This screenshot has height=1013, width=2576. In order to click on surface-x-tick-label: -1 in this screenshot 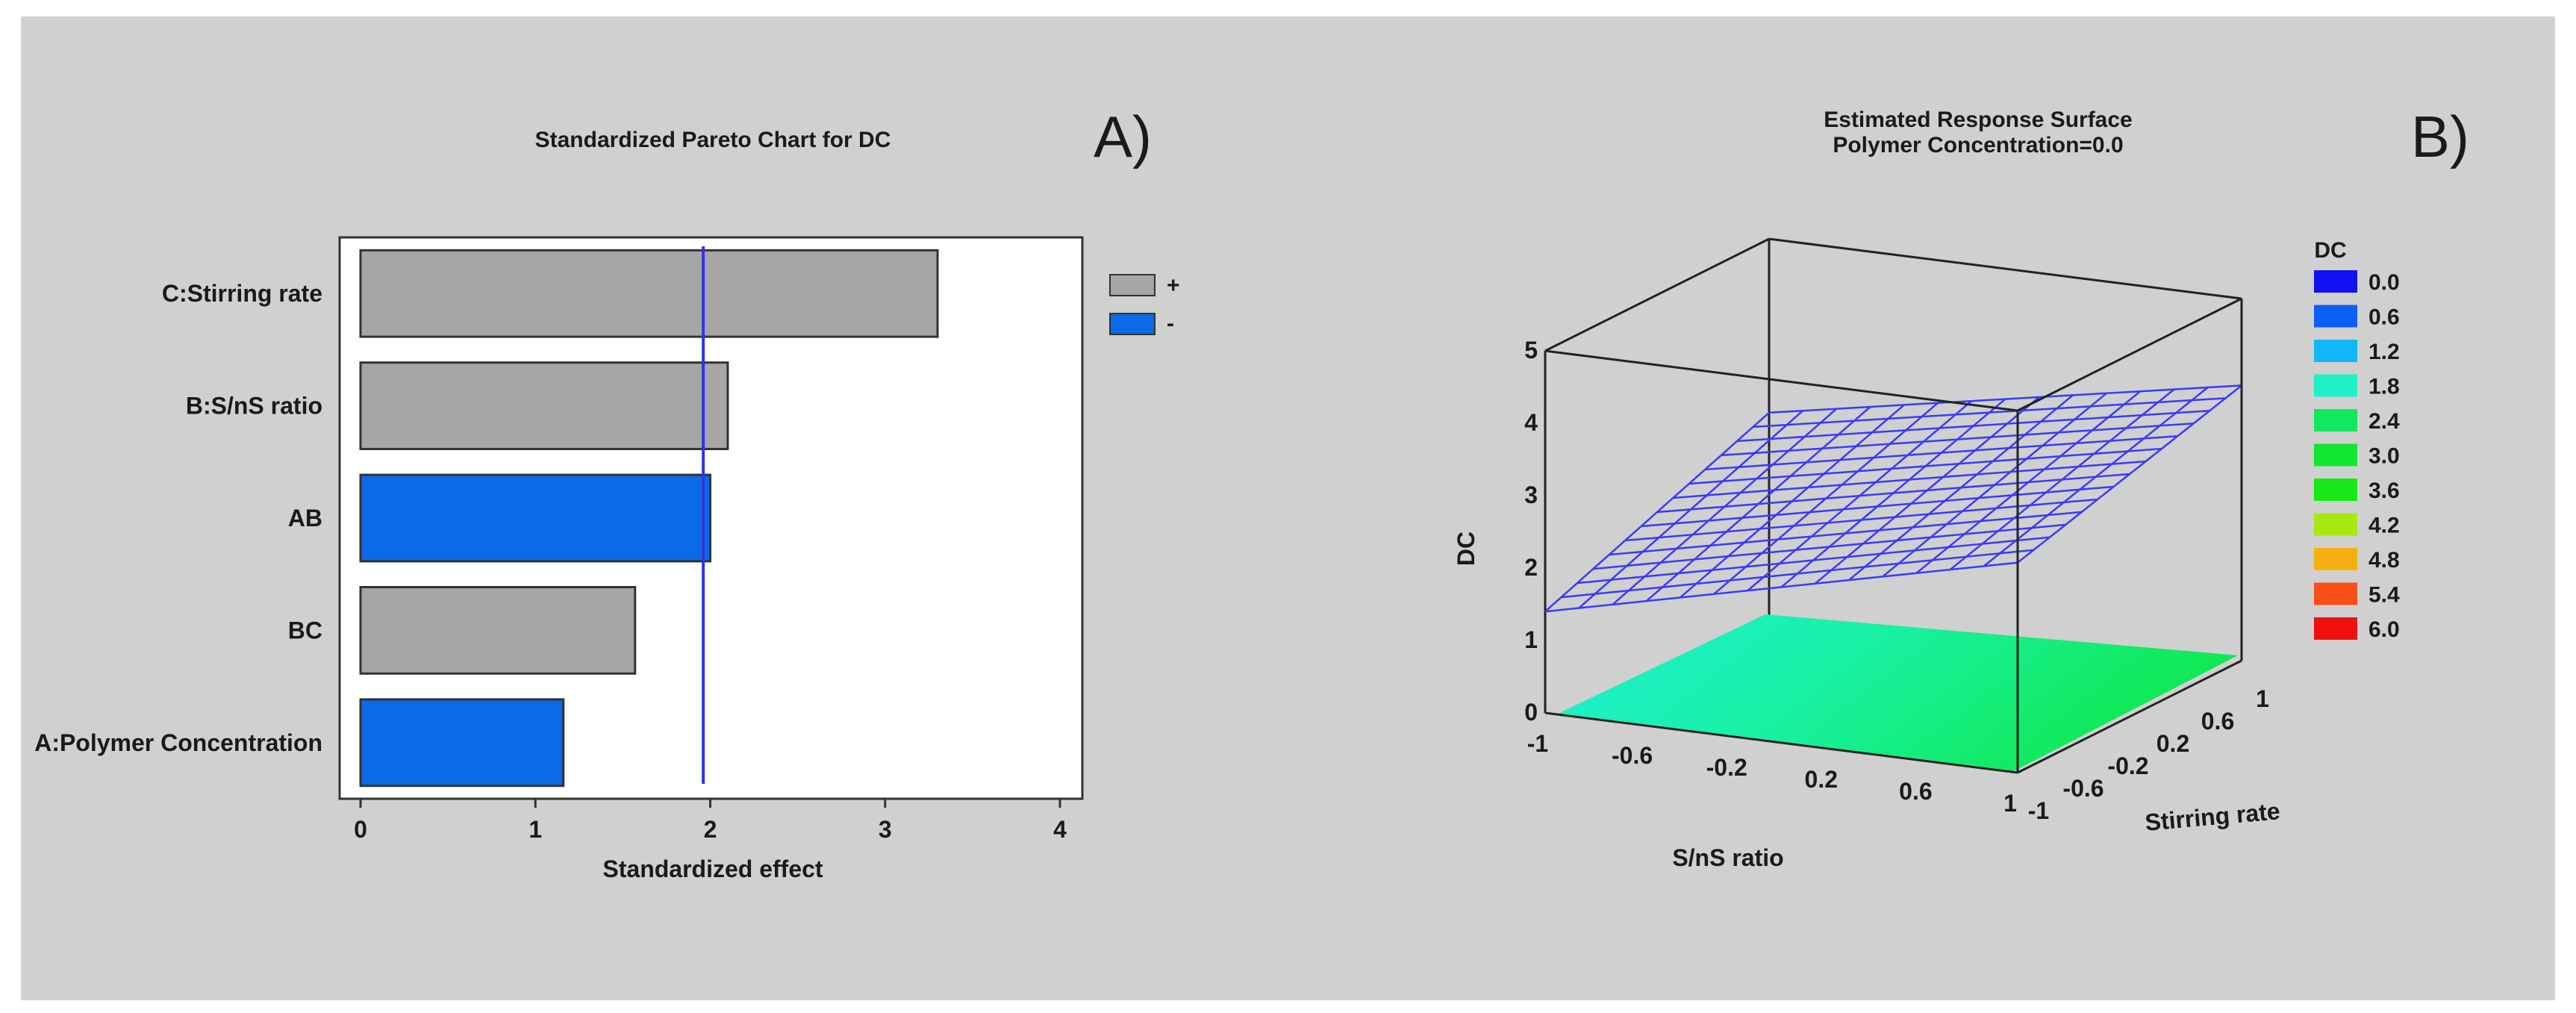, I will do `click(1537, 743)`.